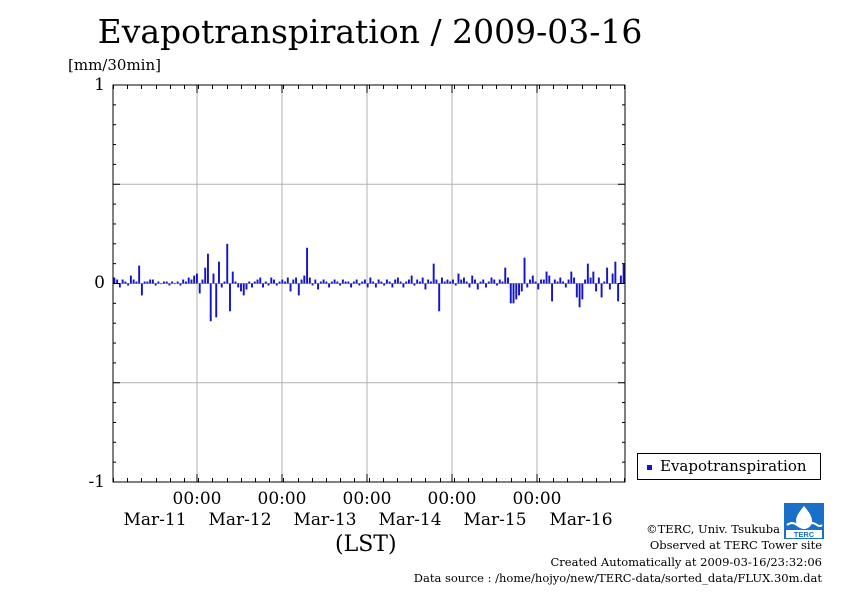 Image resolution: width=842 pixels, height=595 pixels. I want to click on bar-series, so click(369, 282).